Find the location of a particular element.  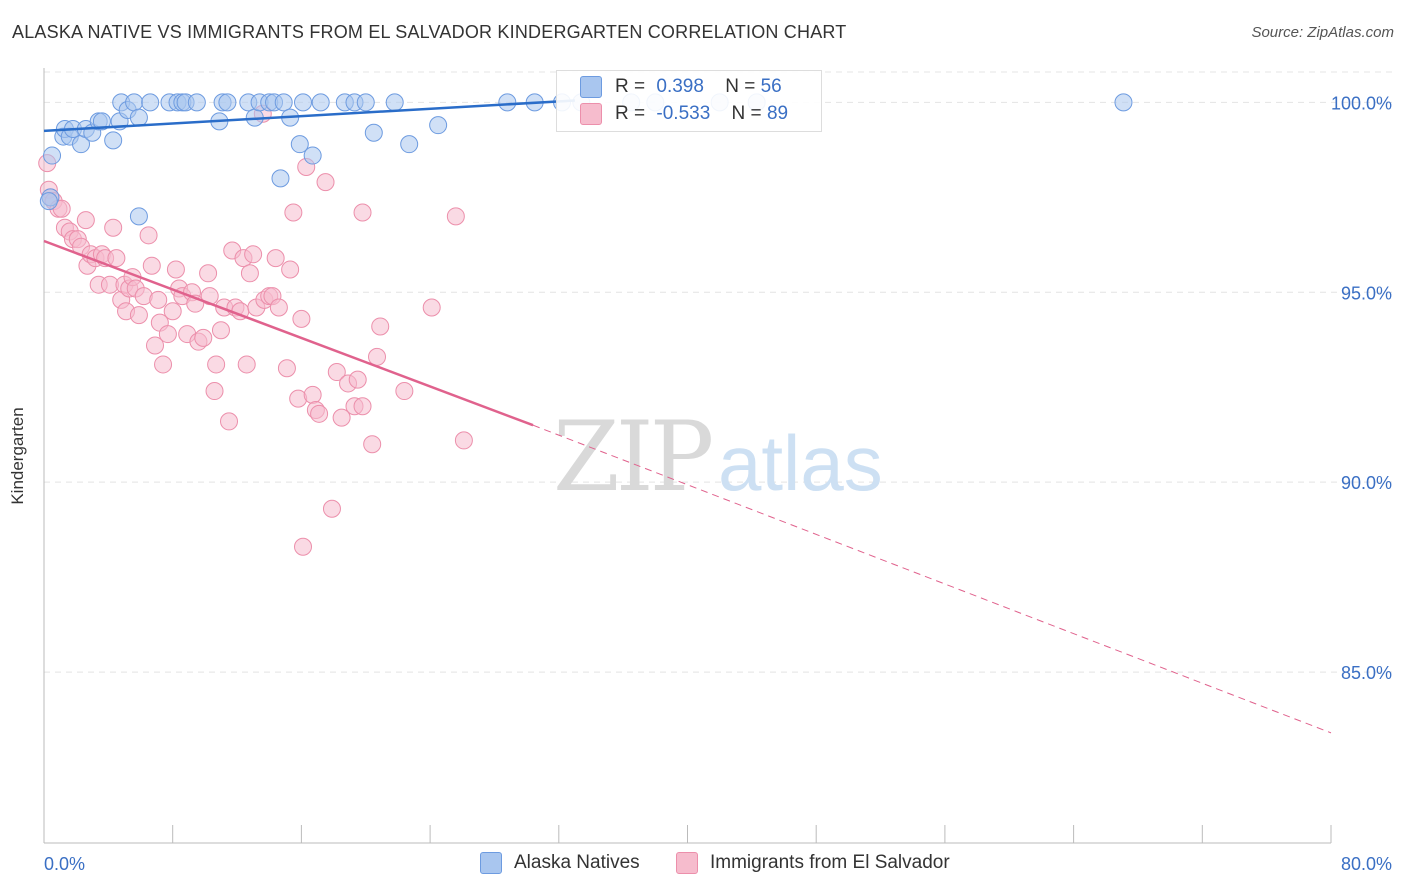

watermark-atlas: atlas is located at coordinates (800, 463).